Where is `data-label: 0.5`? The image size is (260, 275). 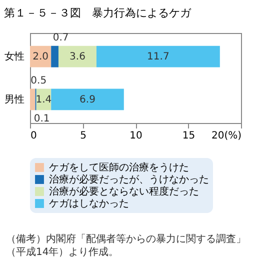 data-label: 0.5 is located at coordinates (38, 80).